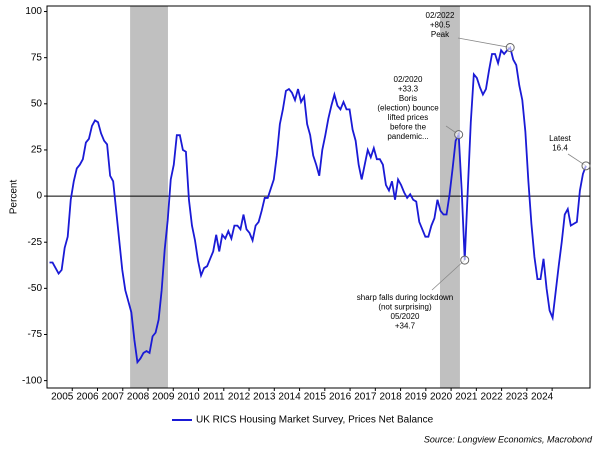  I want to click on y-tick-label: 25, so click(37, 150).